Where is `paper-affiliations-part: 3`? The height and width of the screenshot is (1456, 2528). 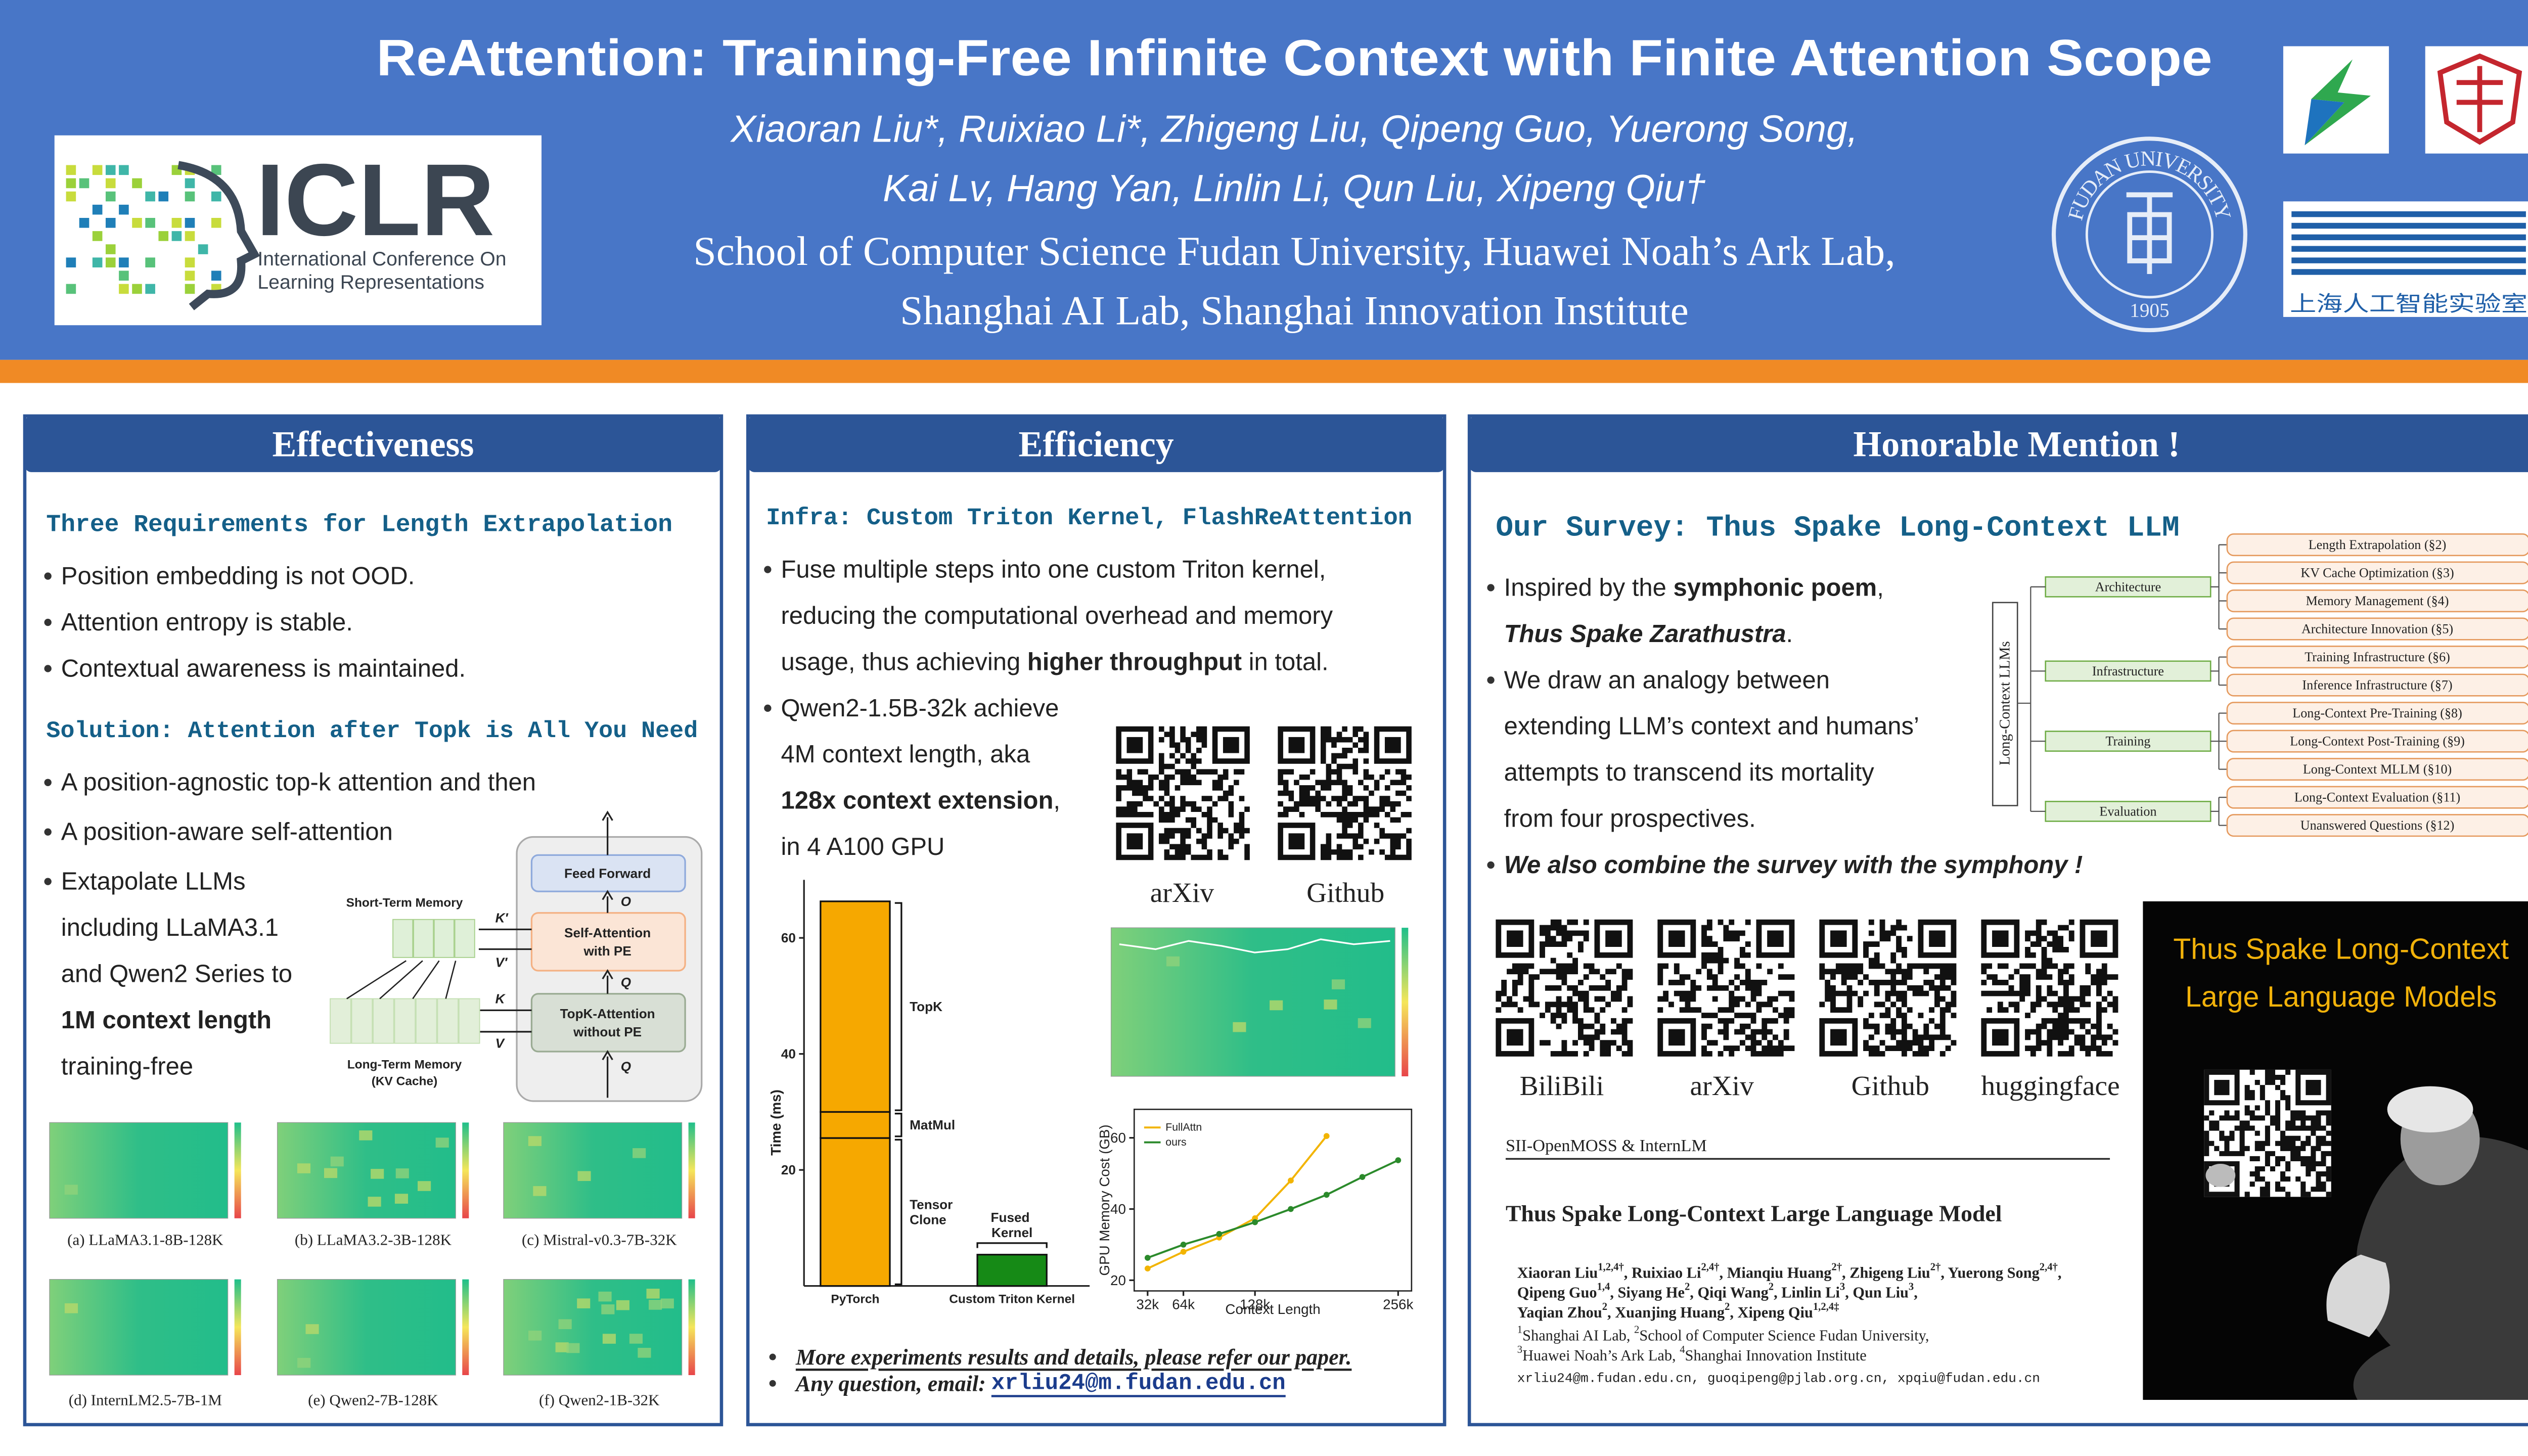
paper-affiliations-part: 3 is located at coordinates (1520, 1349).